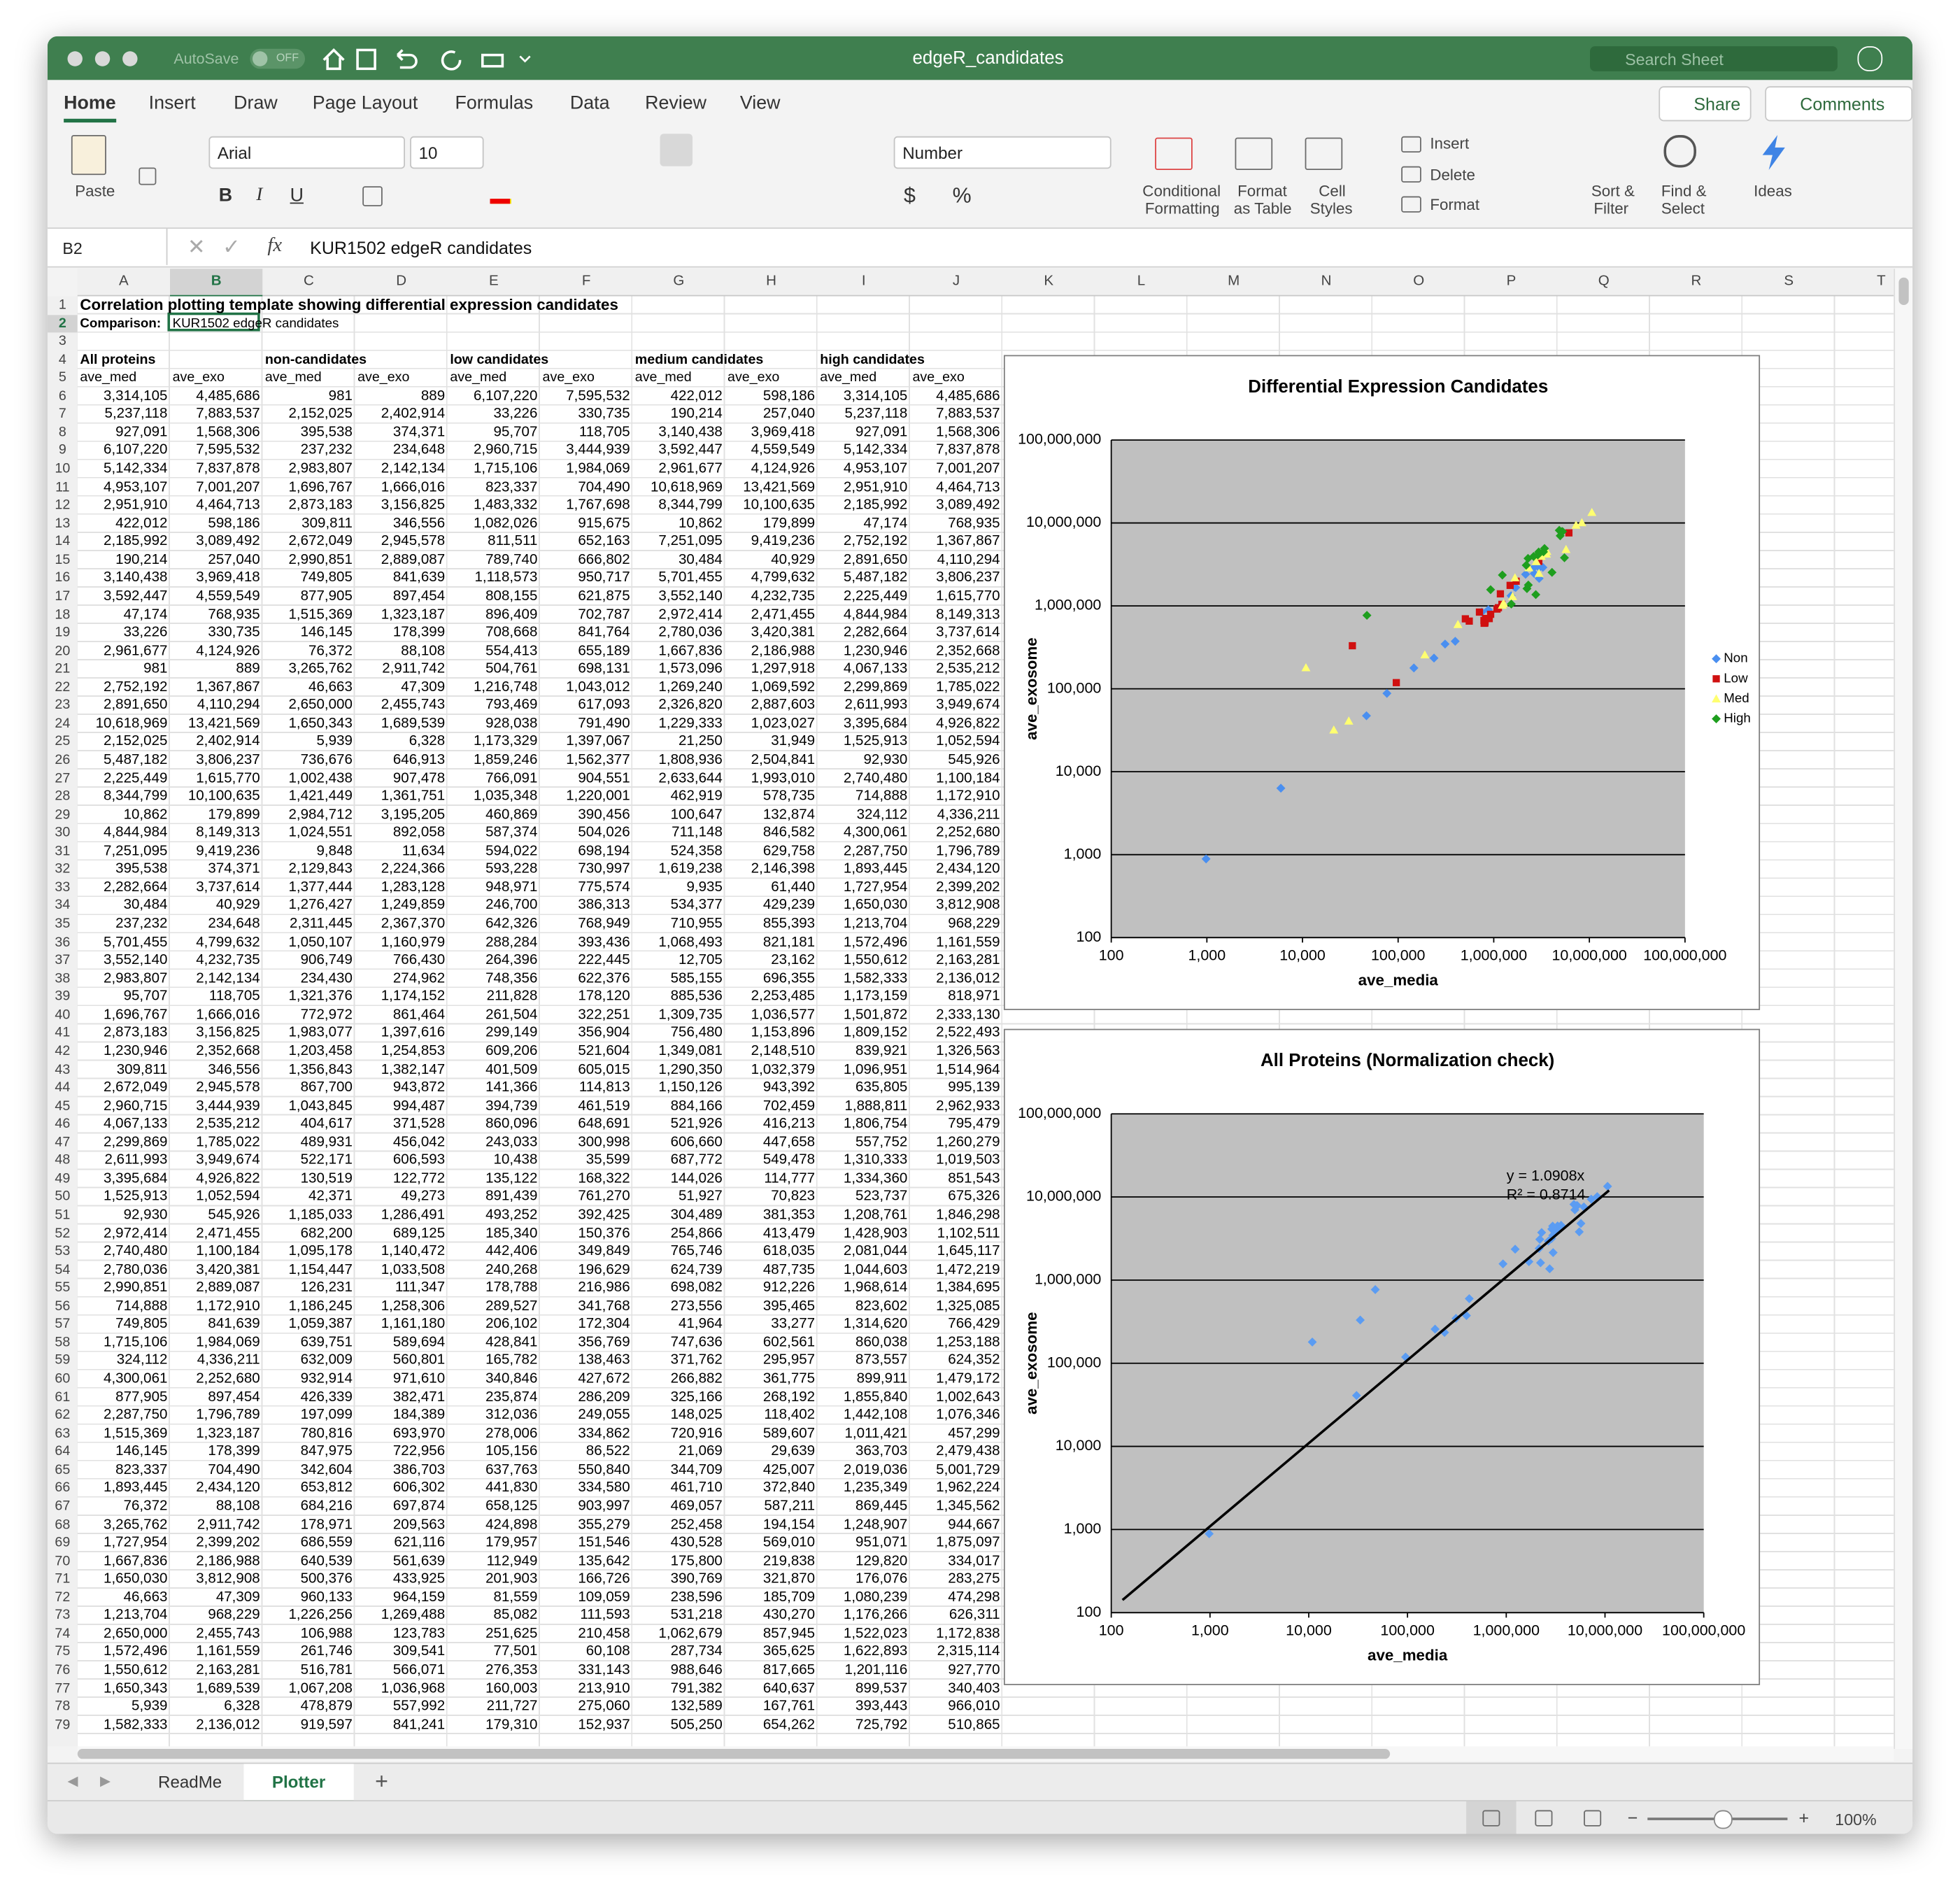 The width and height of the screenshot is (1960, 1893). I want to click on row-header: 20, so click(63, 651).